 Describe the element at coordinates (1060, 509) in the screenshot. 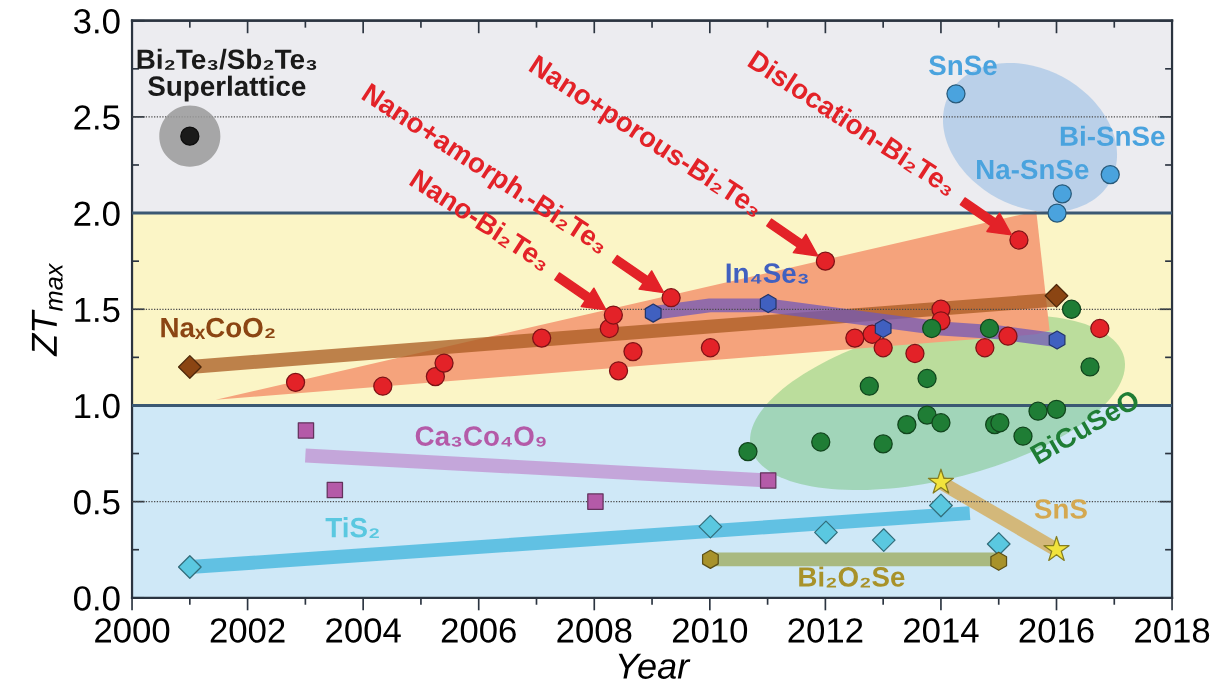

I see `series-label: SnS` at that location.